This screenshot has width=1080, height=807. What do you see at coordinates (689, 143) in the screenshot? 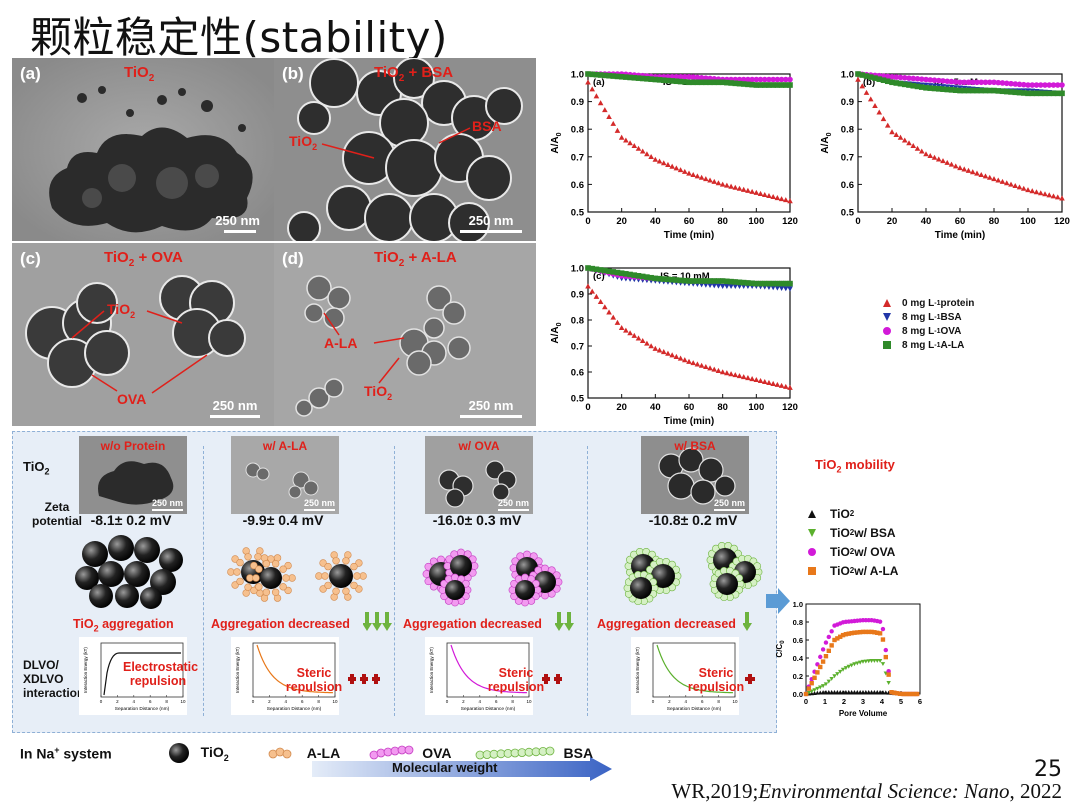
I see `plot-area` at bounding box center [689, 143].